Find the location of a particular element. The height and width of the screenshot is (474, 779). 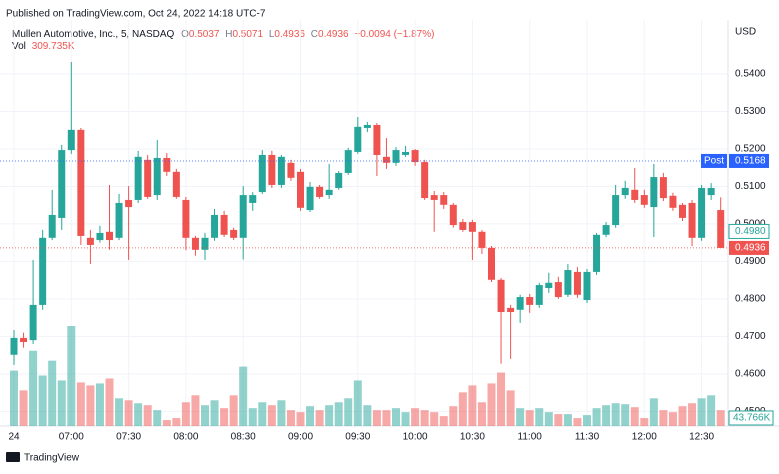

x-tick-label: 11:00 is located at coordinates (530, 437).